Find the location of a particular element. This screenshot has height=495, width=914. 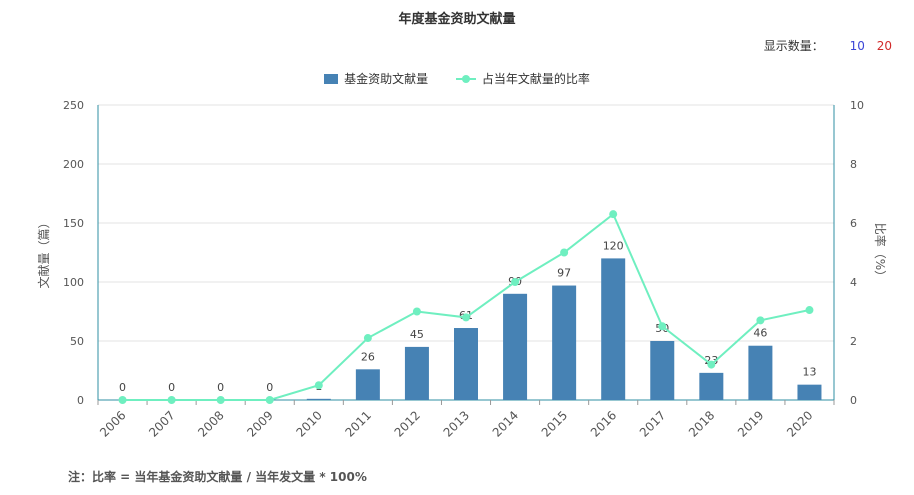

y2-axis-title: 比率（%） is located at coordinates (880, 252).